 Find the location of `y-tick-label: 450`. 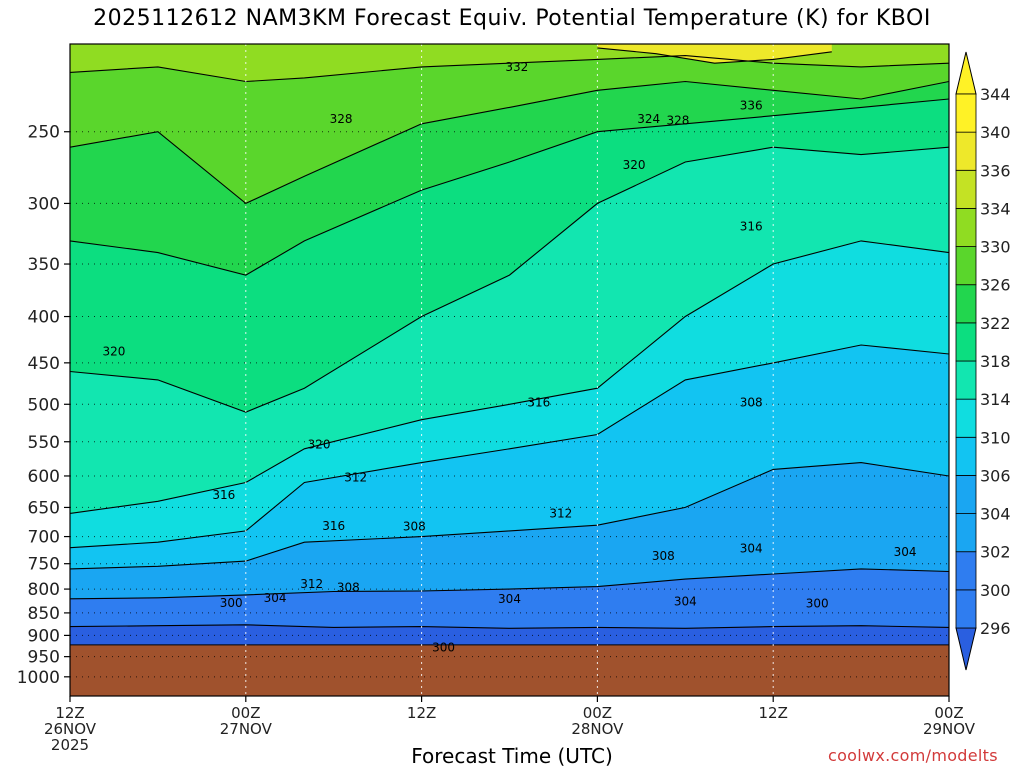

y-tick-label: 450 is located at coordinates (44, 364).